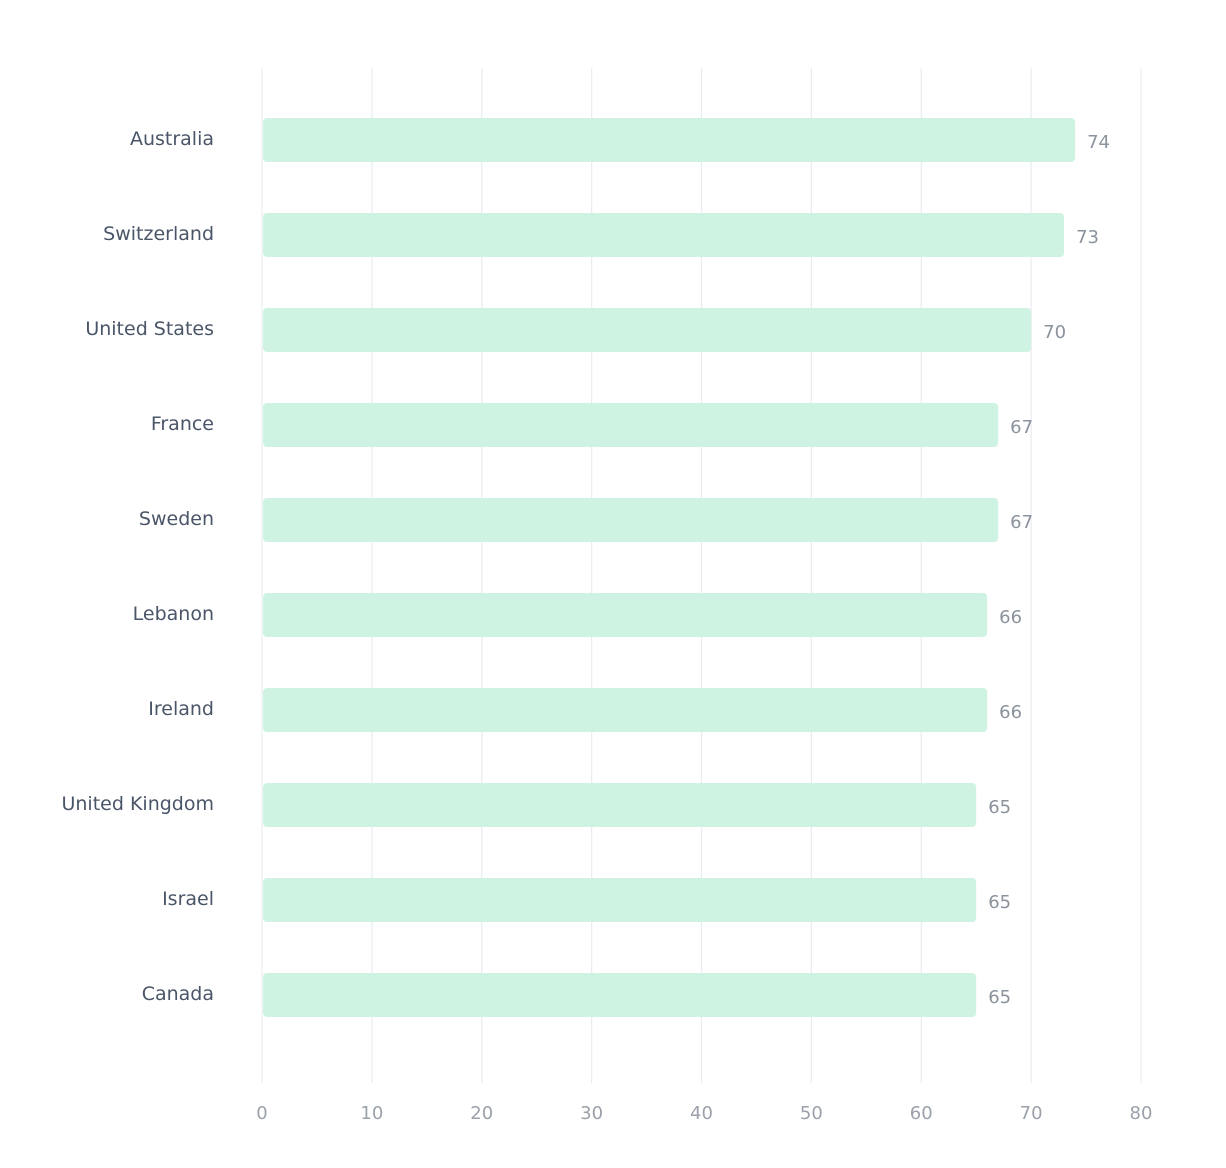  Describe the element at coordinates (631, 520) in the screenshot. I see `bar-sweden` at that location.